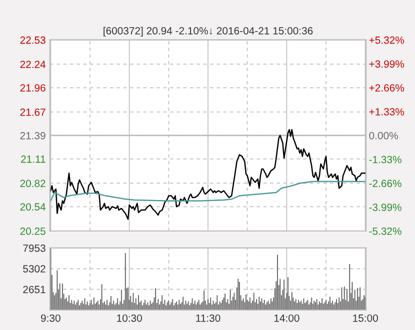  What do you see at coordinates (33, 231) in the screenshot?
I see `y-tick-label: 20.25` at bounding box center [33, 231].